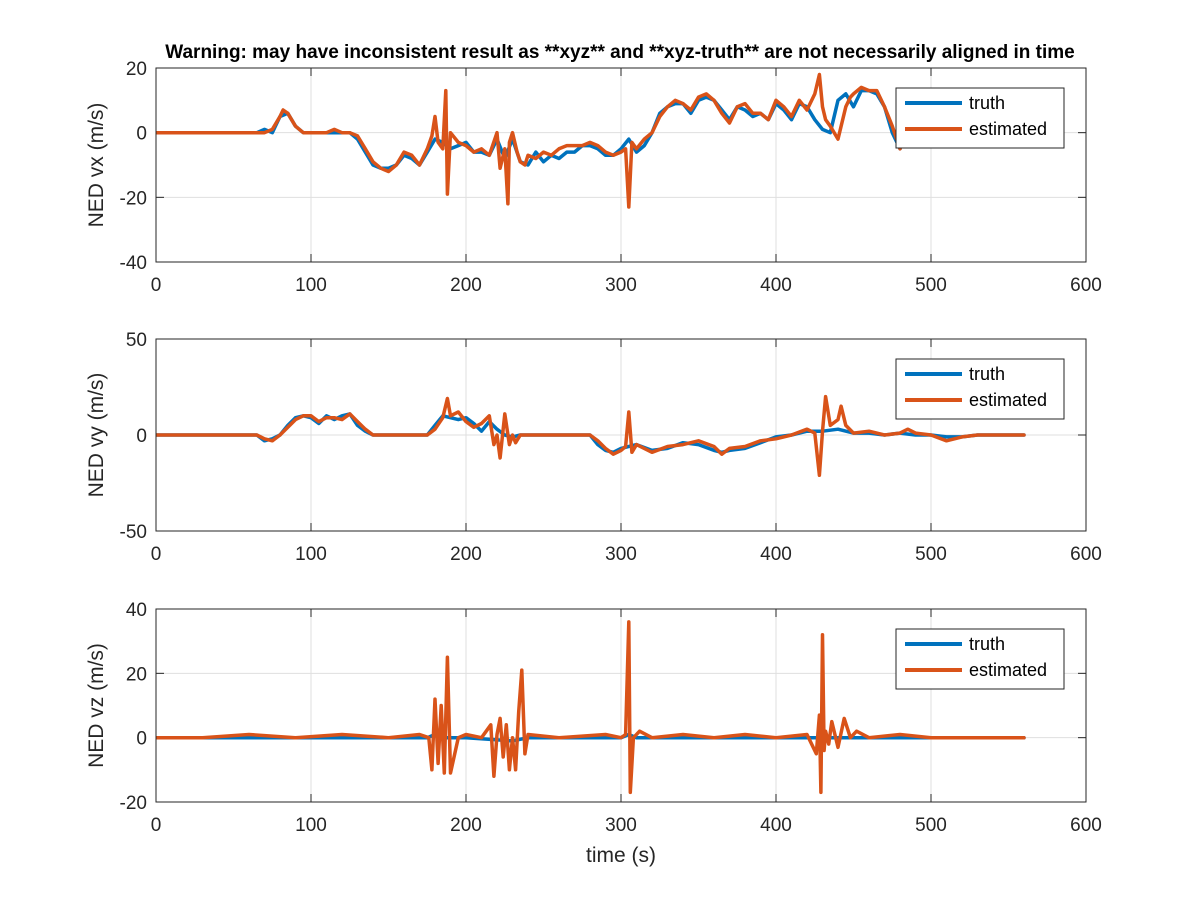 The image size is (1200, 900). Describe the element at coordinates (136, 340) in the screenshot. I see `y-tick-label: 50` at that location.